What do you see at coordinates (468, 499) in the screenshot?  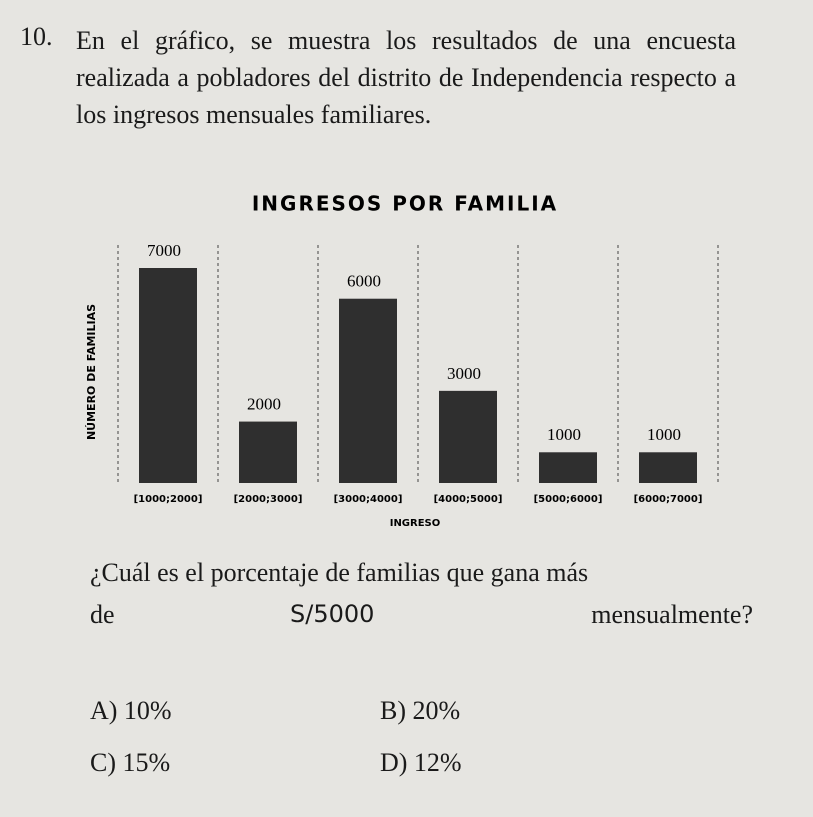 I see `x-tick-label: [4000;5000]` at bounding box center [468, 499].